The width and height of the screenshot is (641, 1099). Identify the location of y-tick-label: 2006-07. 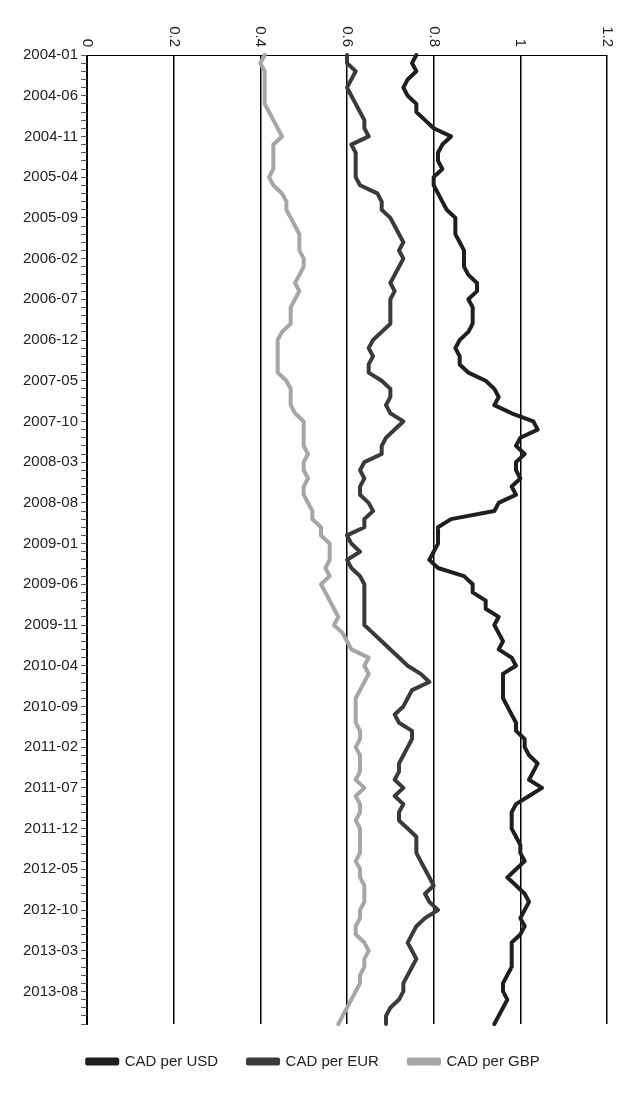
(50, 298).